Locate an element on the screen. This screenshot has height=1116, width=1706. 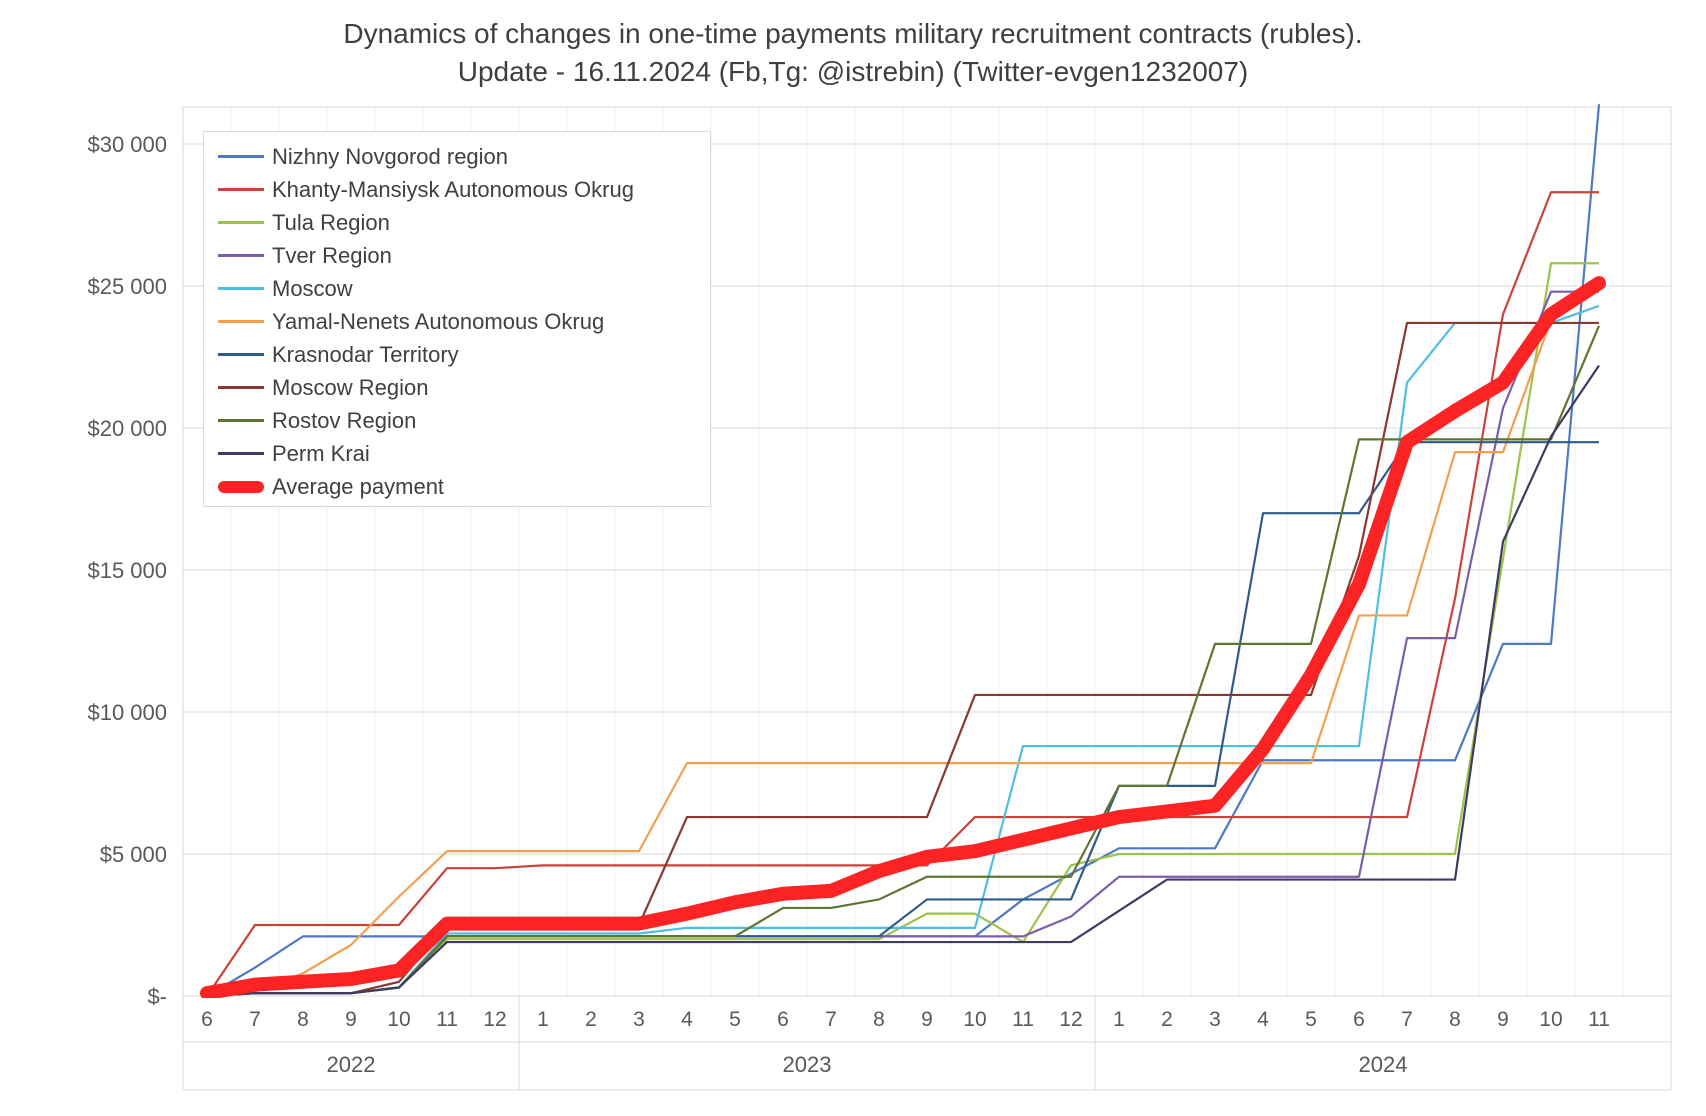
y-axis-tick-label: $- is located at coordinates (157, 996).